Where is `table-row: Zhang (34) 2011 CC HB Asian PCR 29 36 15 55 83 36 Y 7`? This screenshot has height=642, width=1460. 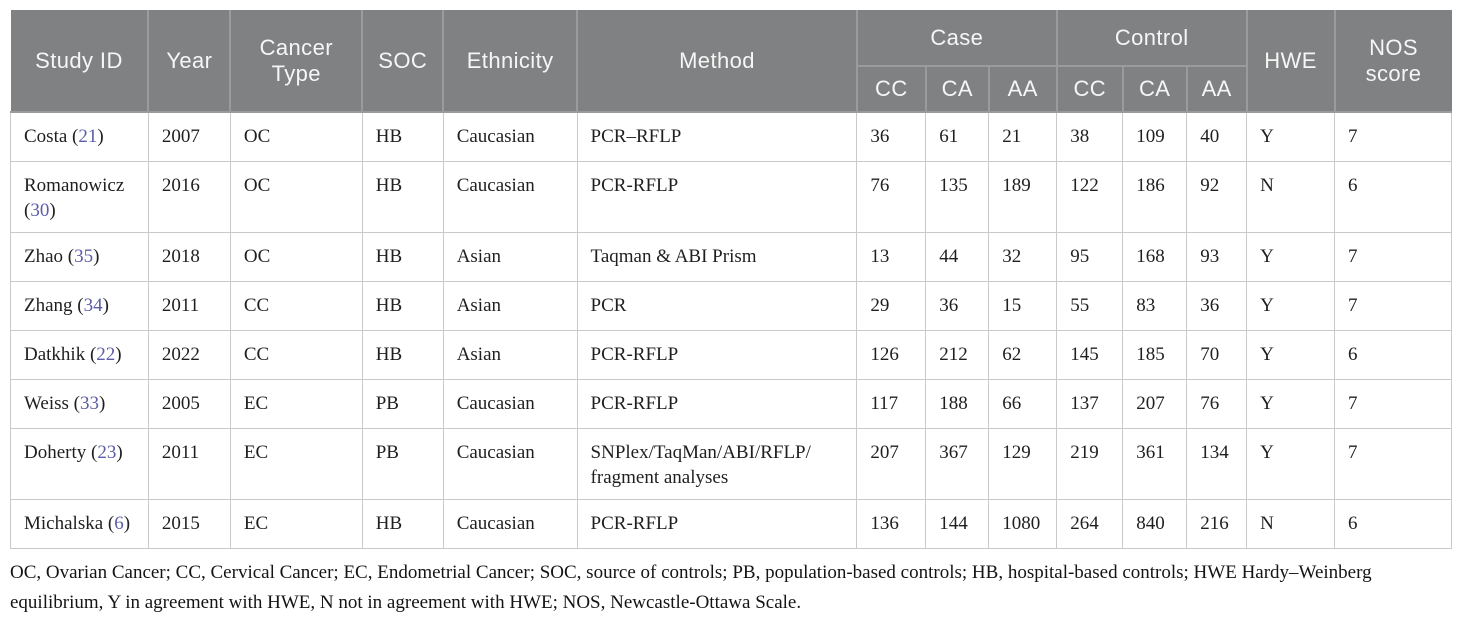 table-row: Zhang (34) 2011 CC HB Asian PCR 29 36 15 55 83 36 Y 7 is located at coordinates (731, 305).